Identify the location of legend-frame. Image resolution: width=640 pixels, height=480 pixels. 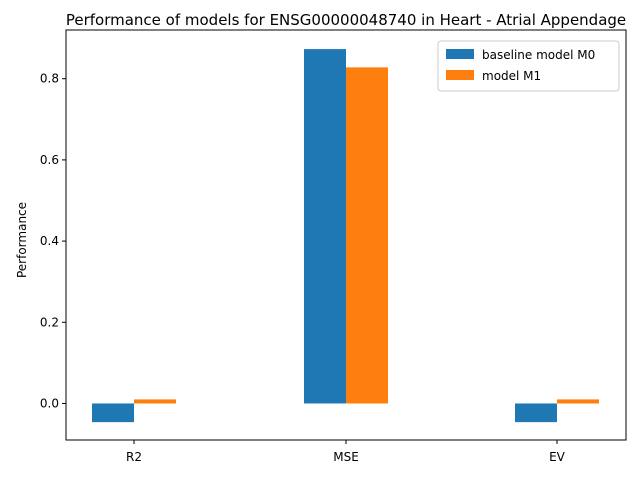
(528, 66).